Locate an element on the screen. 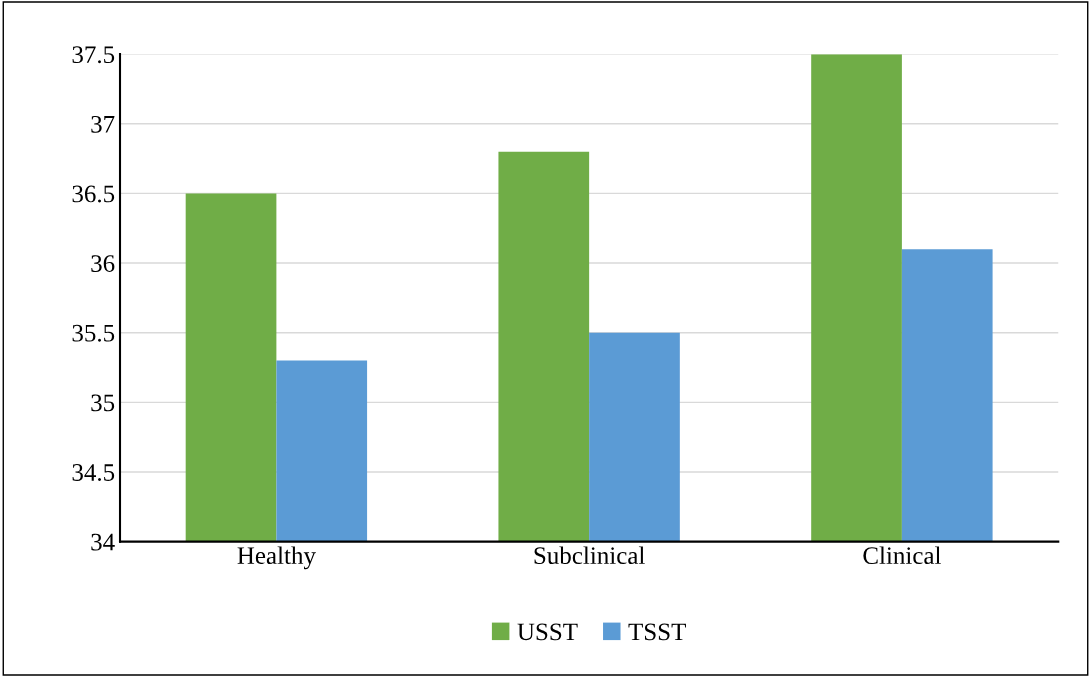 The image size is (1091, 677). y-tick-label: 35 is located at coordinates (103, 403).